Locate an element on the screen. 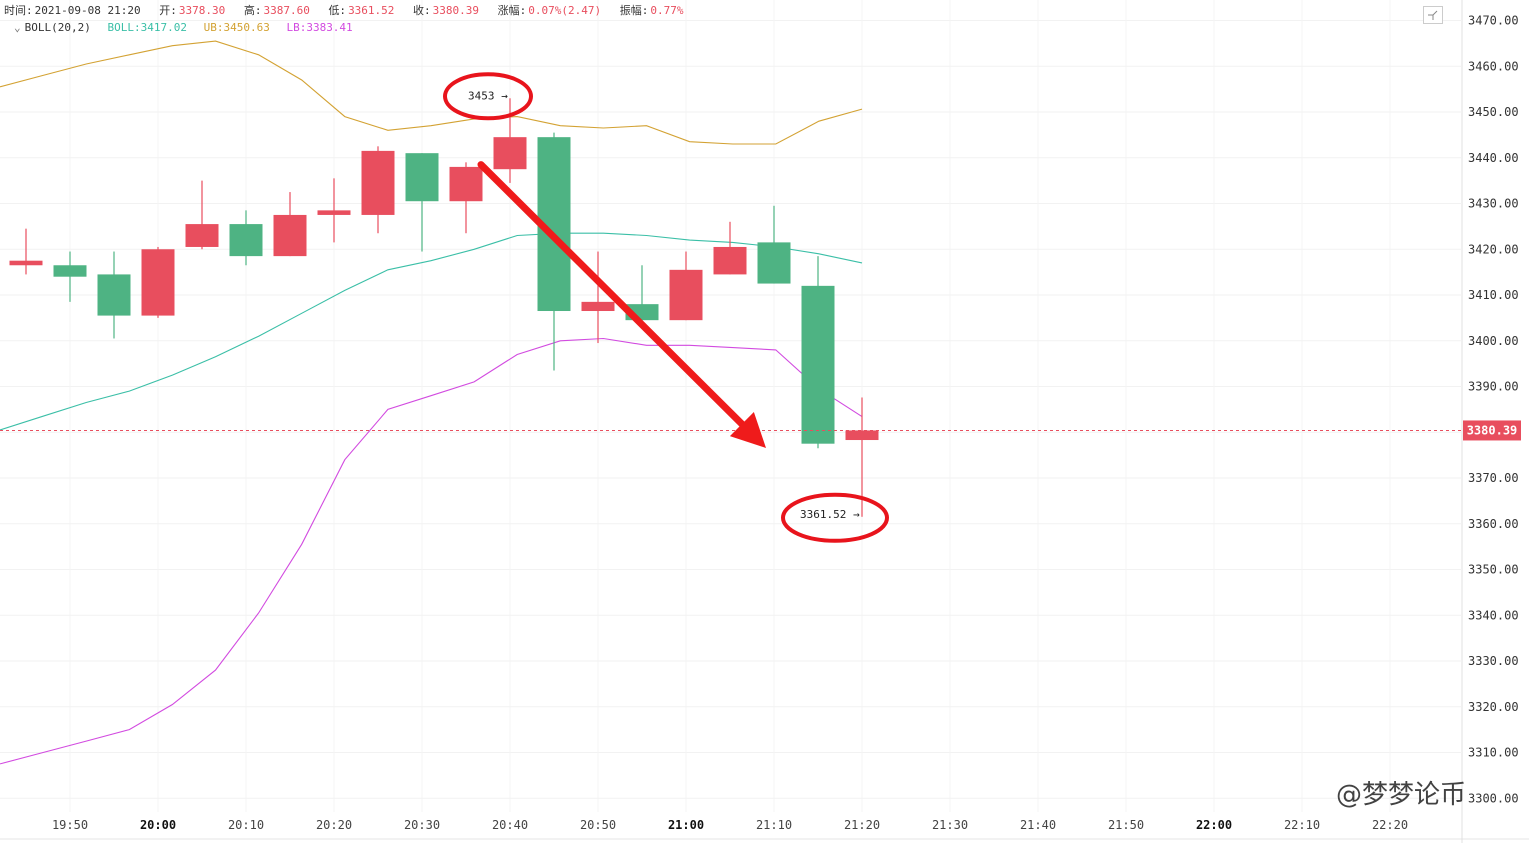 This screenshot has height=847, width=1529. open-value: 3378.30 is located at coordinates (202, 10).